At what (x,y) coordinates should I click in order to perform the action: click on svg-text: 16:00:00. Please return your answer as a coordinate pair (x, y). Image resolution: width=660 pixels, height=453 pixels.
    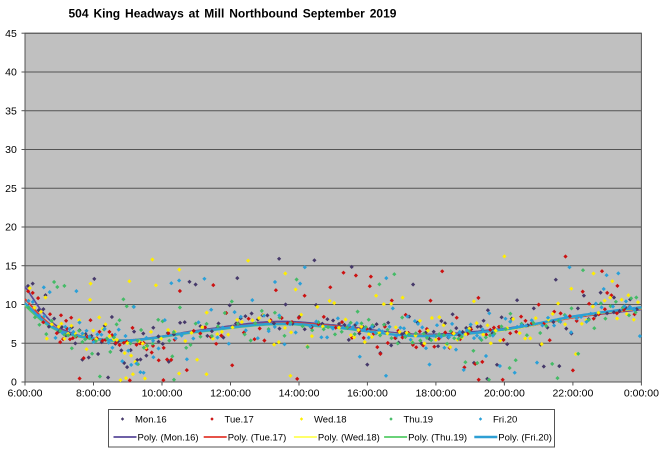
    Looking at the image, I should click on (367, 394).